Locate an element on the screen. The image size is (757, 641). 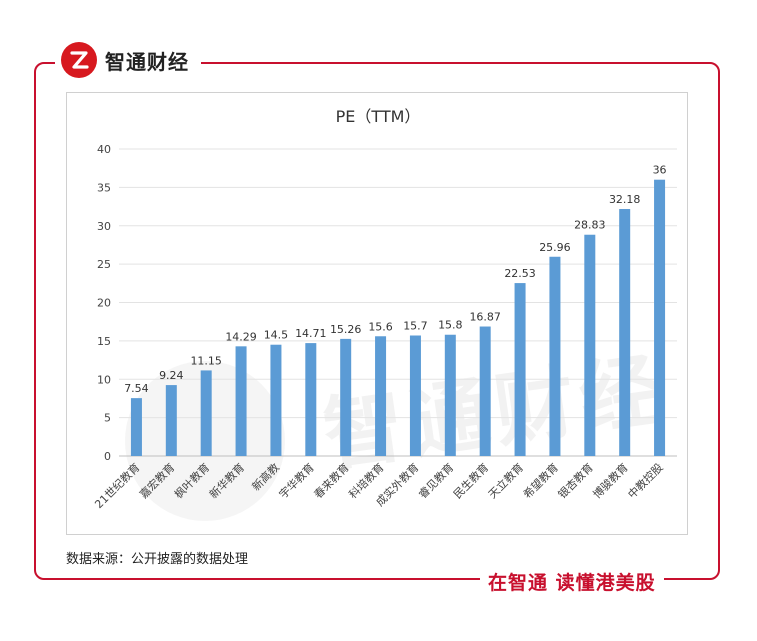
data-label: 22.53 is located at coordinates (520, 273).